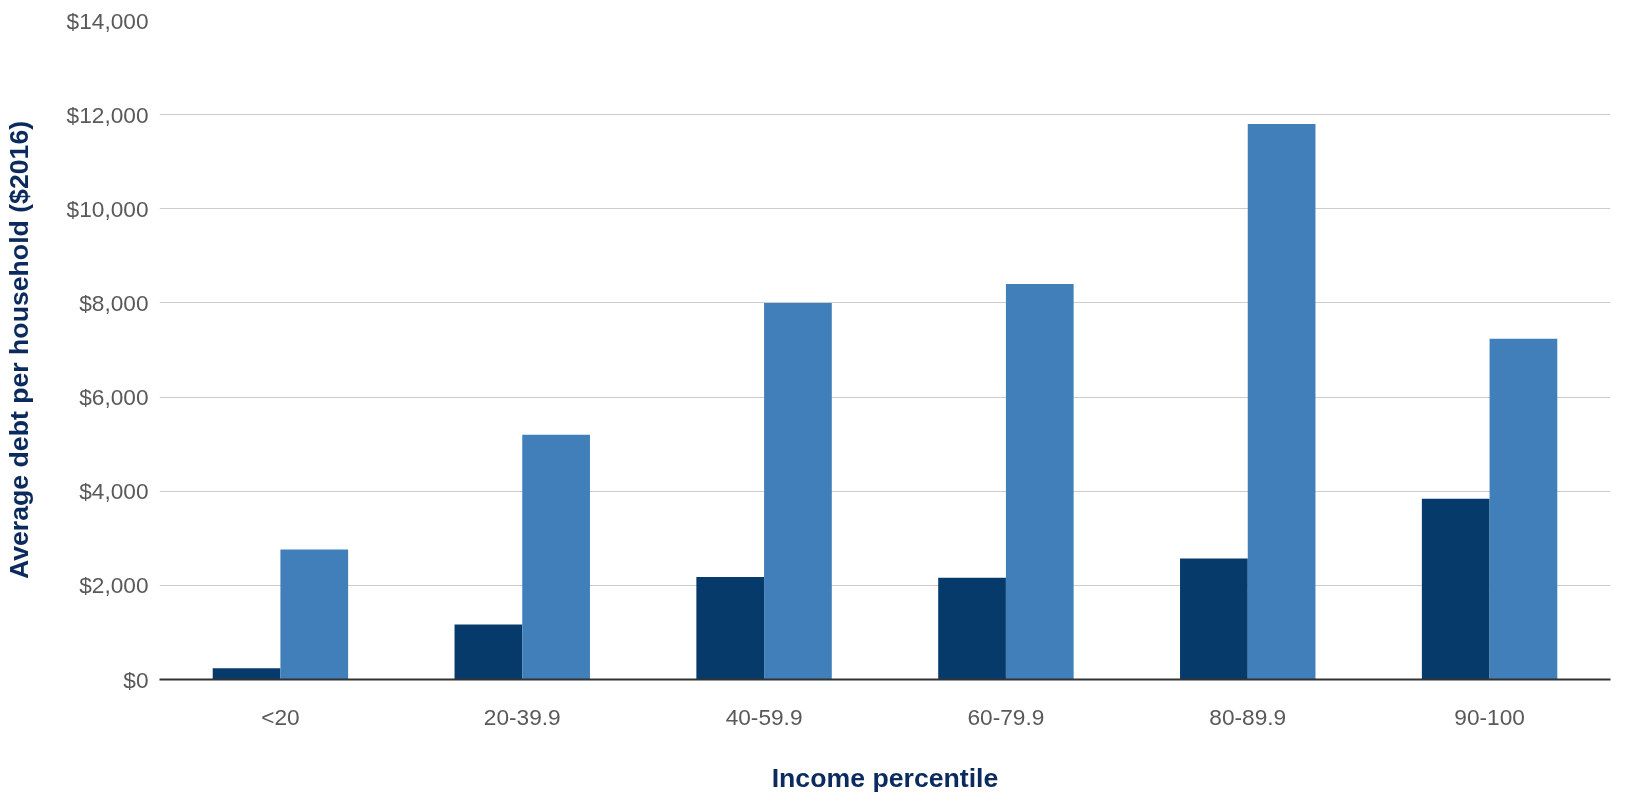  Describe the element at coordinates (764, 716) in the screenshot. I see `x-tick-label: 40-59.9` at that location.